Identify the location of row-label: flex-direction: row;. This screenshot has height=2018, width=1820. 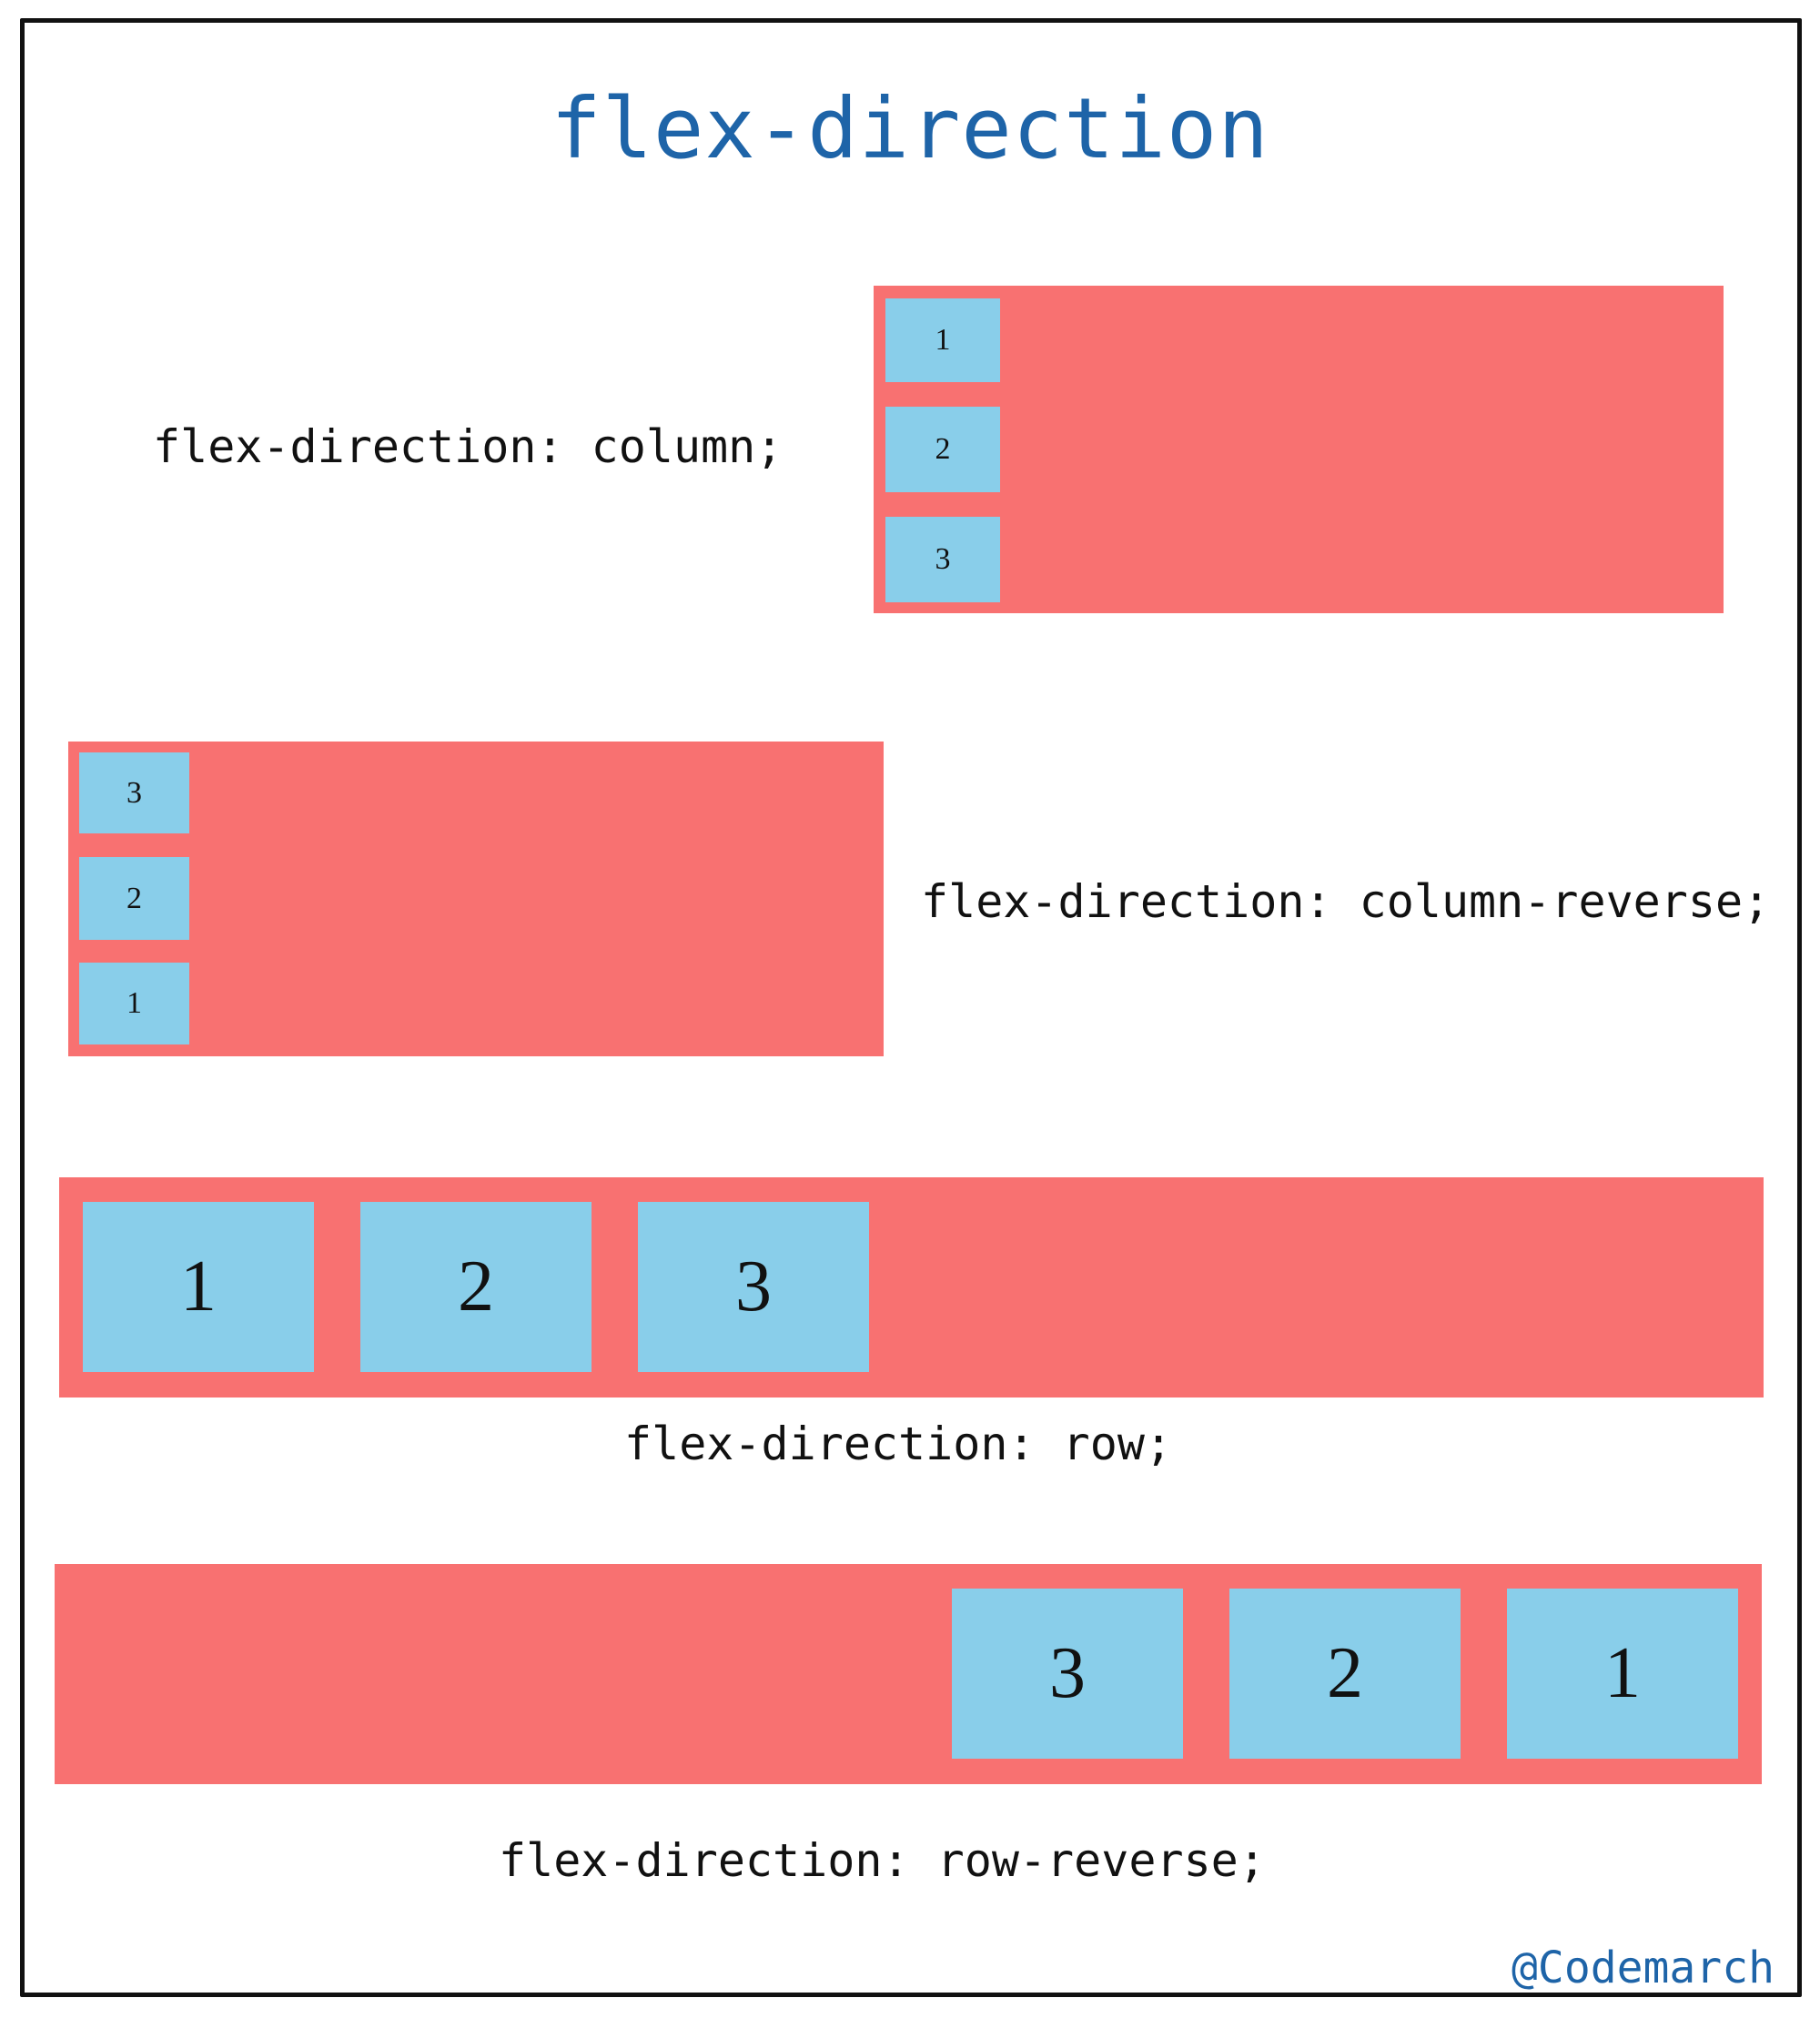
(899, 1444).